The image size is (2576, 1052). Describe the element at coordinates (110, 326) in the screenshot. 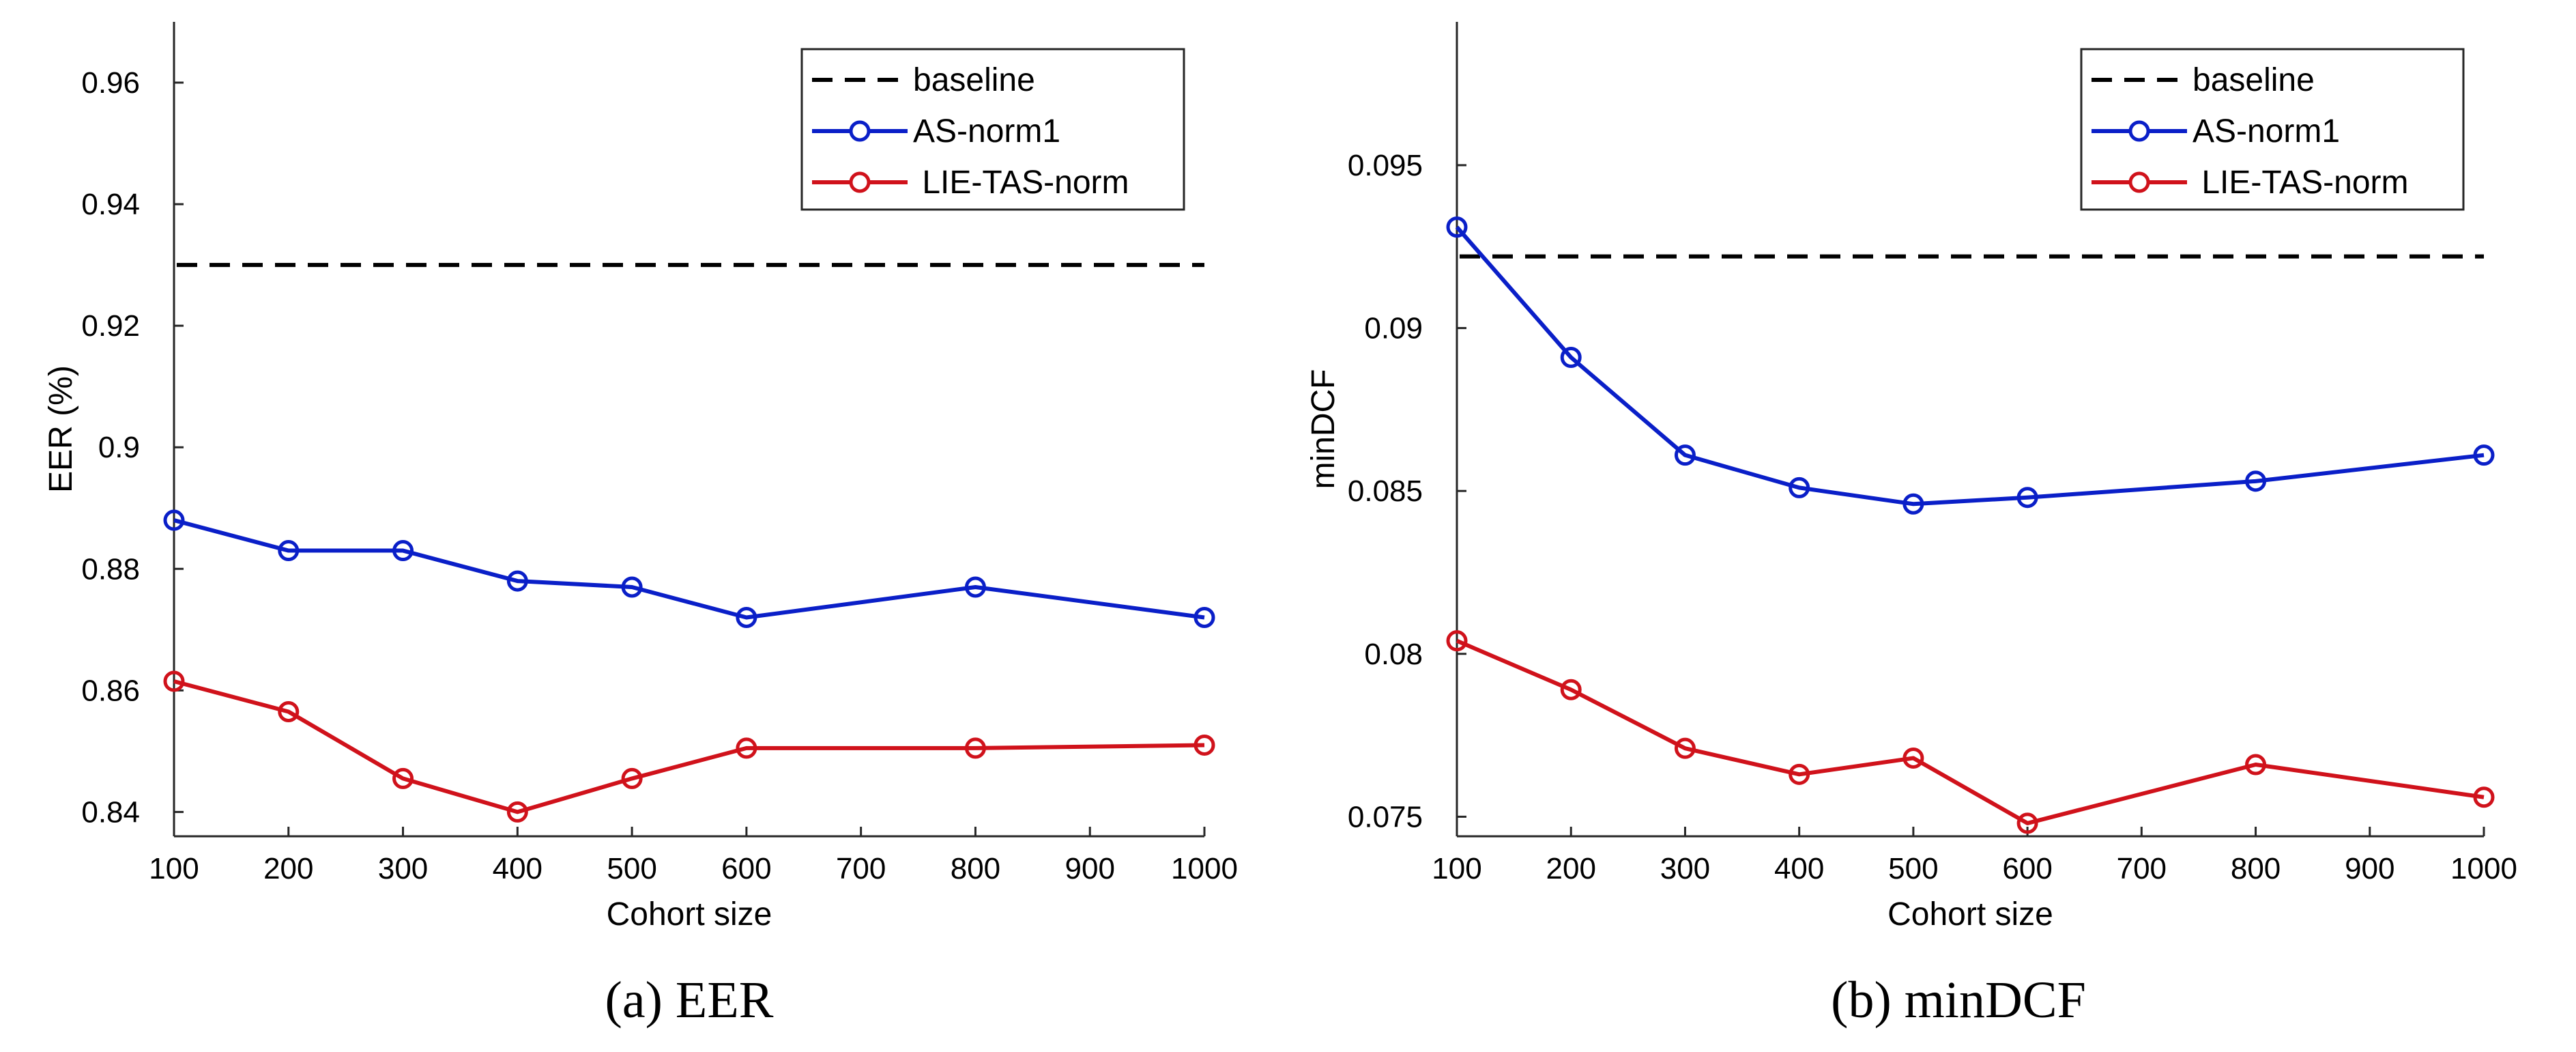

I see `y-tick-label: 0.92` at that location.